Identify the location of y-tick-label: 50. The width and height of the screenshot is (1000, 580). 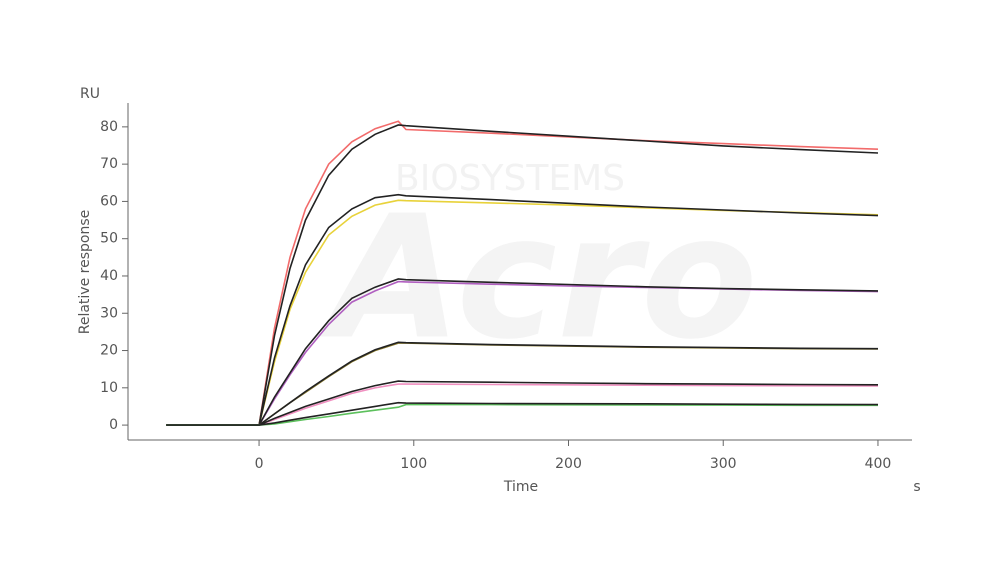
(109, 239).